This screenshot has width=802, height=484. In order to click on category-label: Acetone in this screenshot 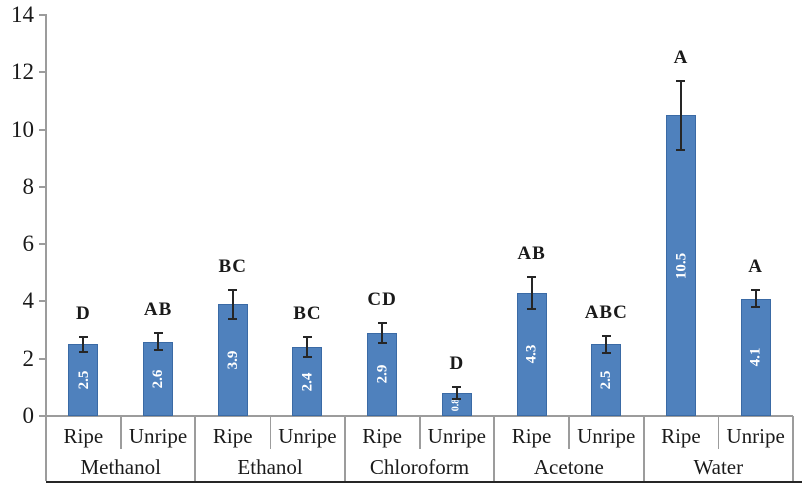, I will do `click(568, 467)`.